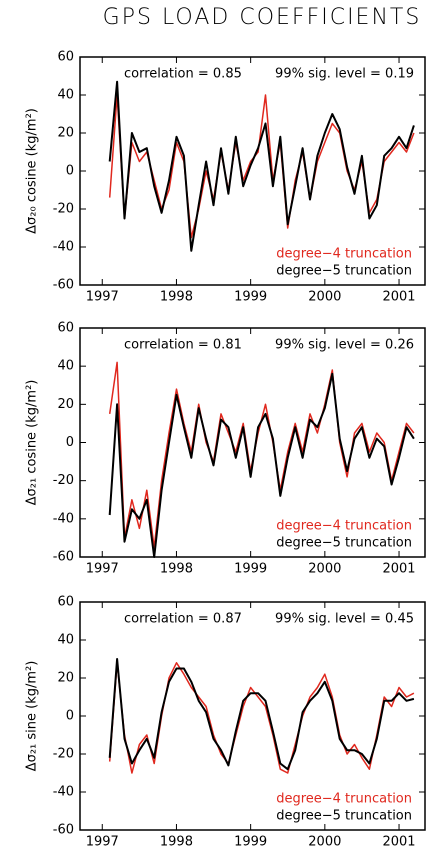 The height and width of the screenshot is (856, 437). What do you see at coordinates (32, 716) in the screenshot?
I see `y-axis-label: Δσ₂₁ sine (kg/m²)` at bounding box center [32, 716].